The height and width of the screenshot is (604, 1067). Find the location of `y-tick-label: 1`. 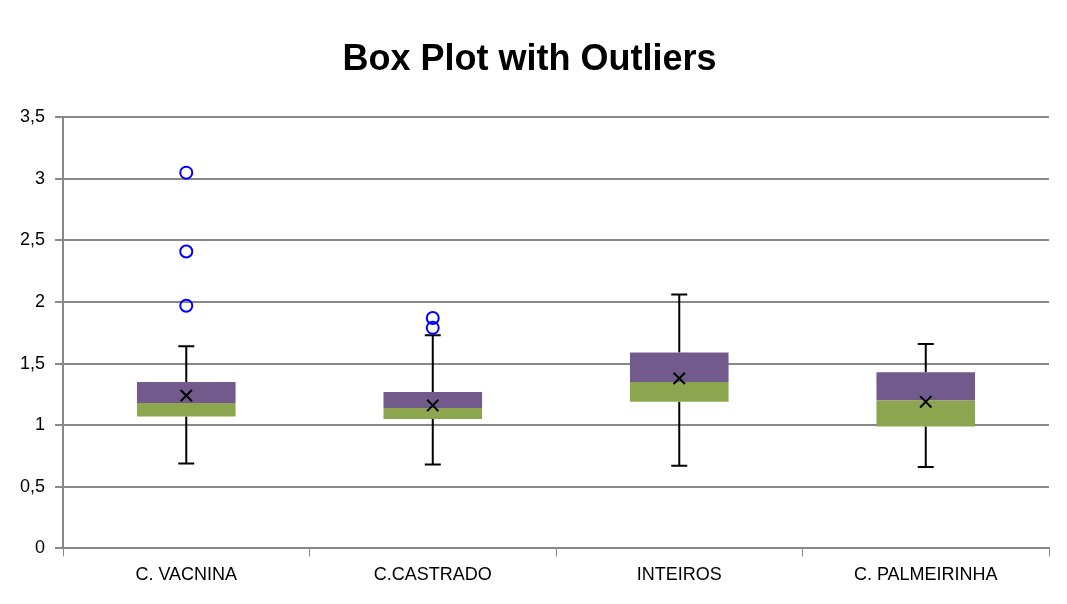

y-tick-label: 1 is located at coordinates (40, 424).